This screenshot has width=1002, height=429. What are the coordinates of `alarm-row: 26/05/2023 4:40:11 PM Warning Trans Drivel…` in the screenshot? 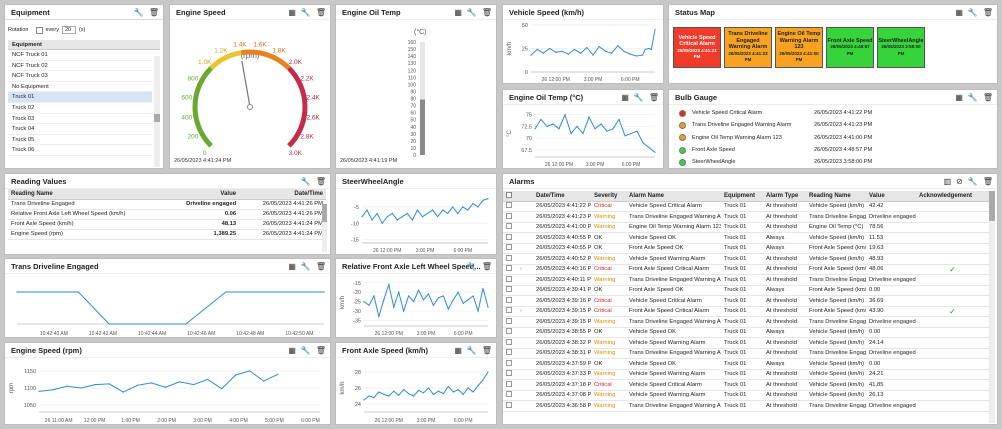 It's located at (746, 280).